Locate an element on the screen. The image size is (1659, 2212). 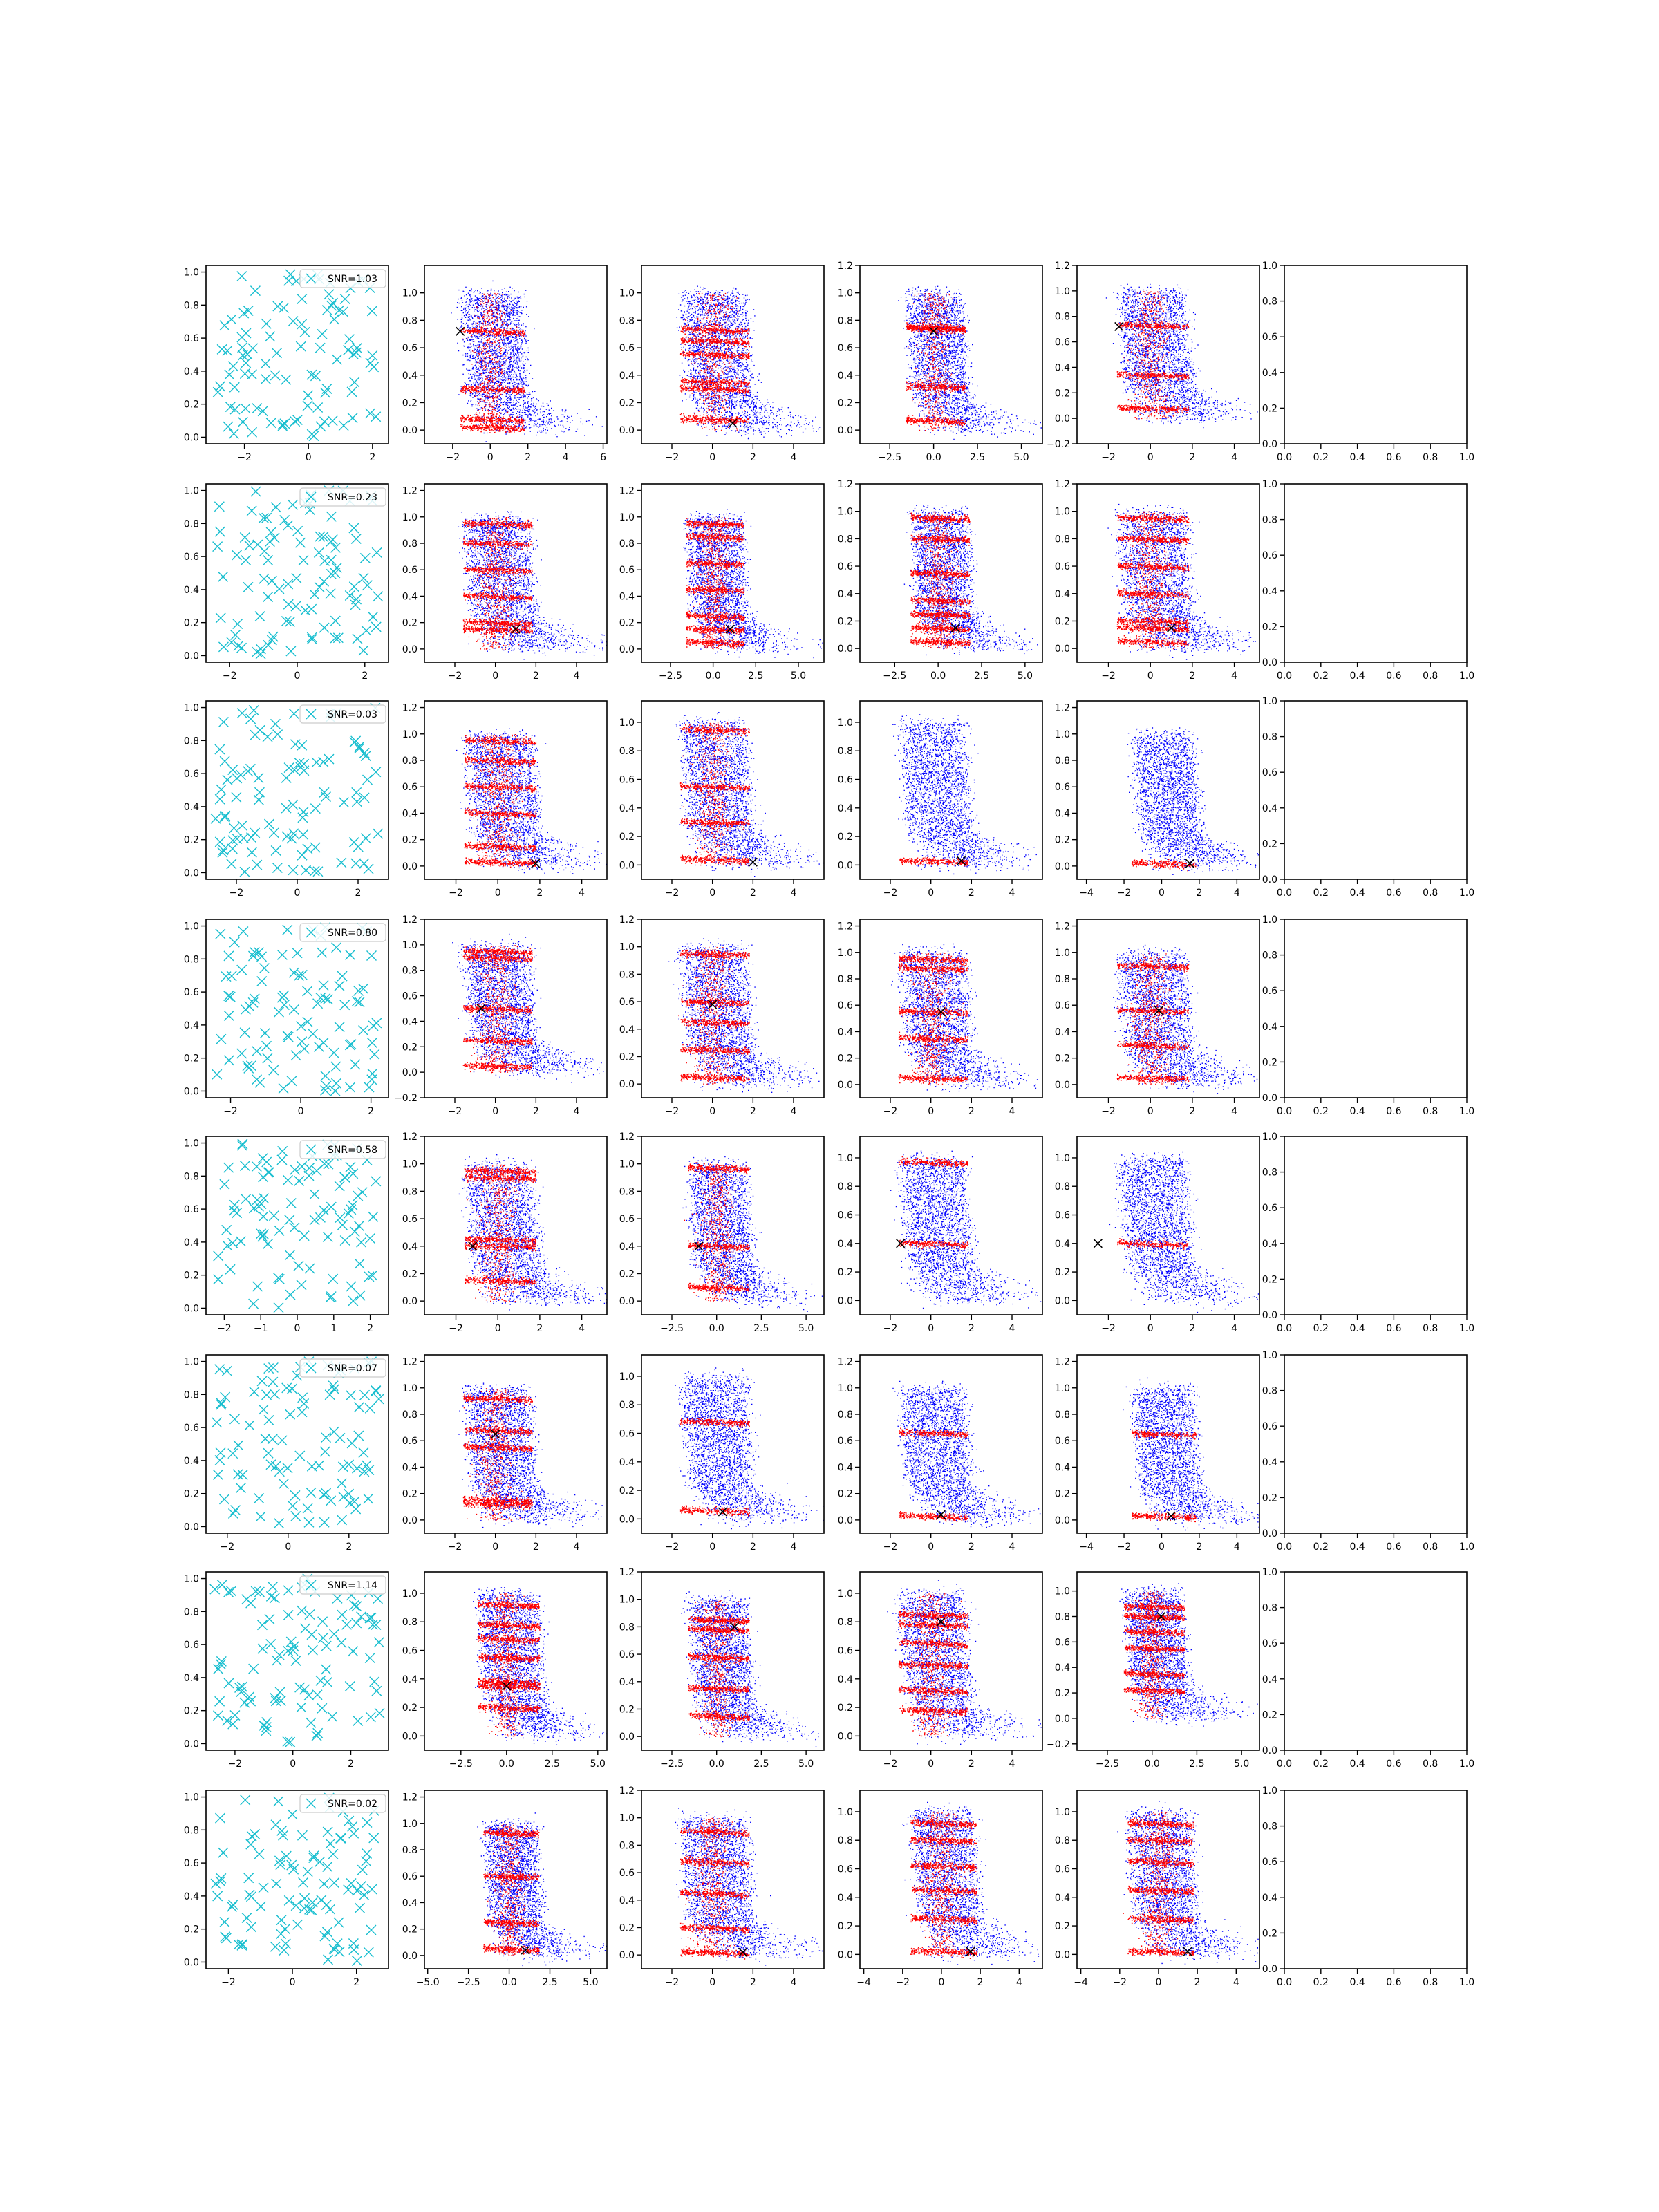
subplot-r7-c1: −5.0 −2.5 0.0 2.5 5.00.00.20.40.60.81.01.2 is located at coordinates (515, 1889).